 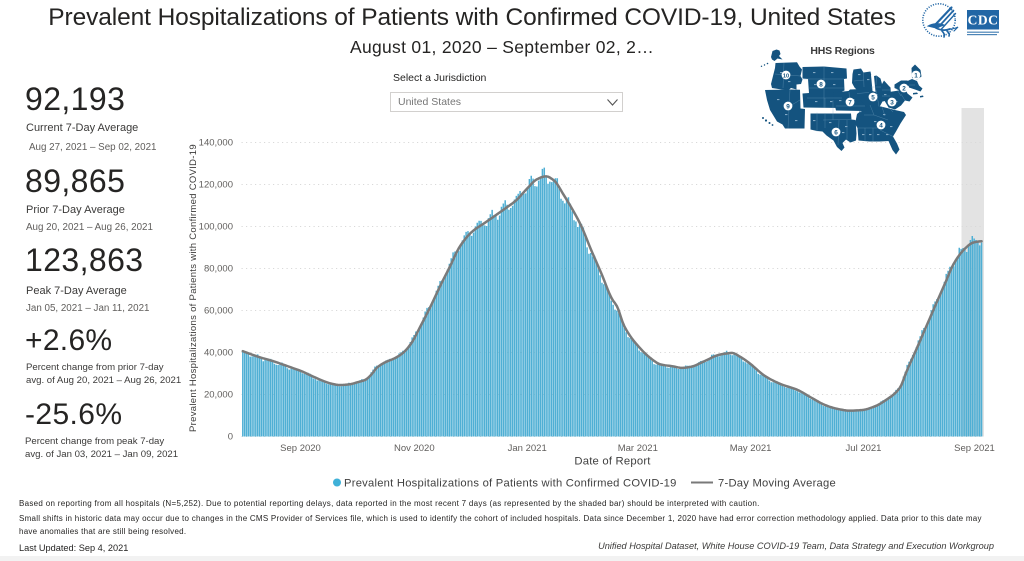 What do you see at coordinates (300, 448) in the screenshot?
I see `svg-text: Sep 2020` at bounding box center [300, 448].